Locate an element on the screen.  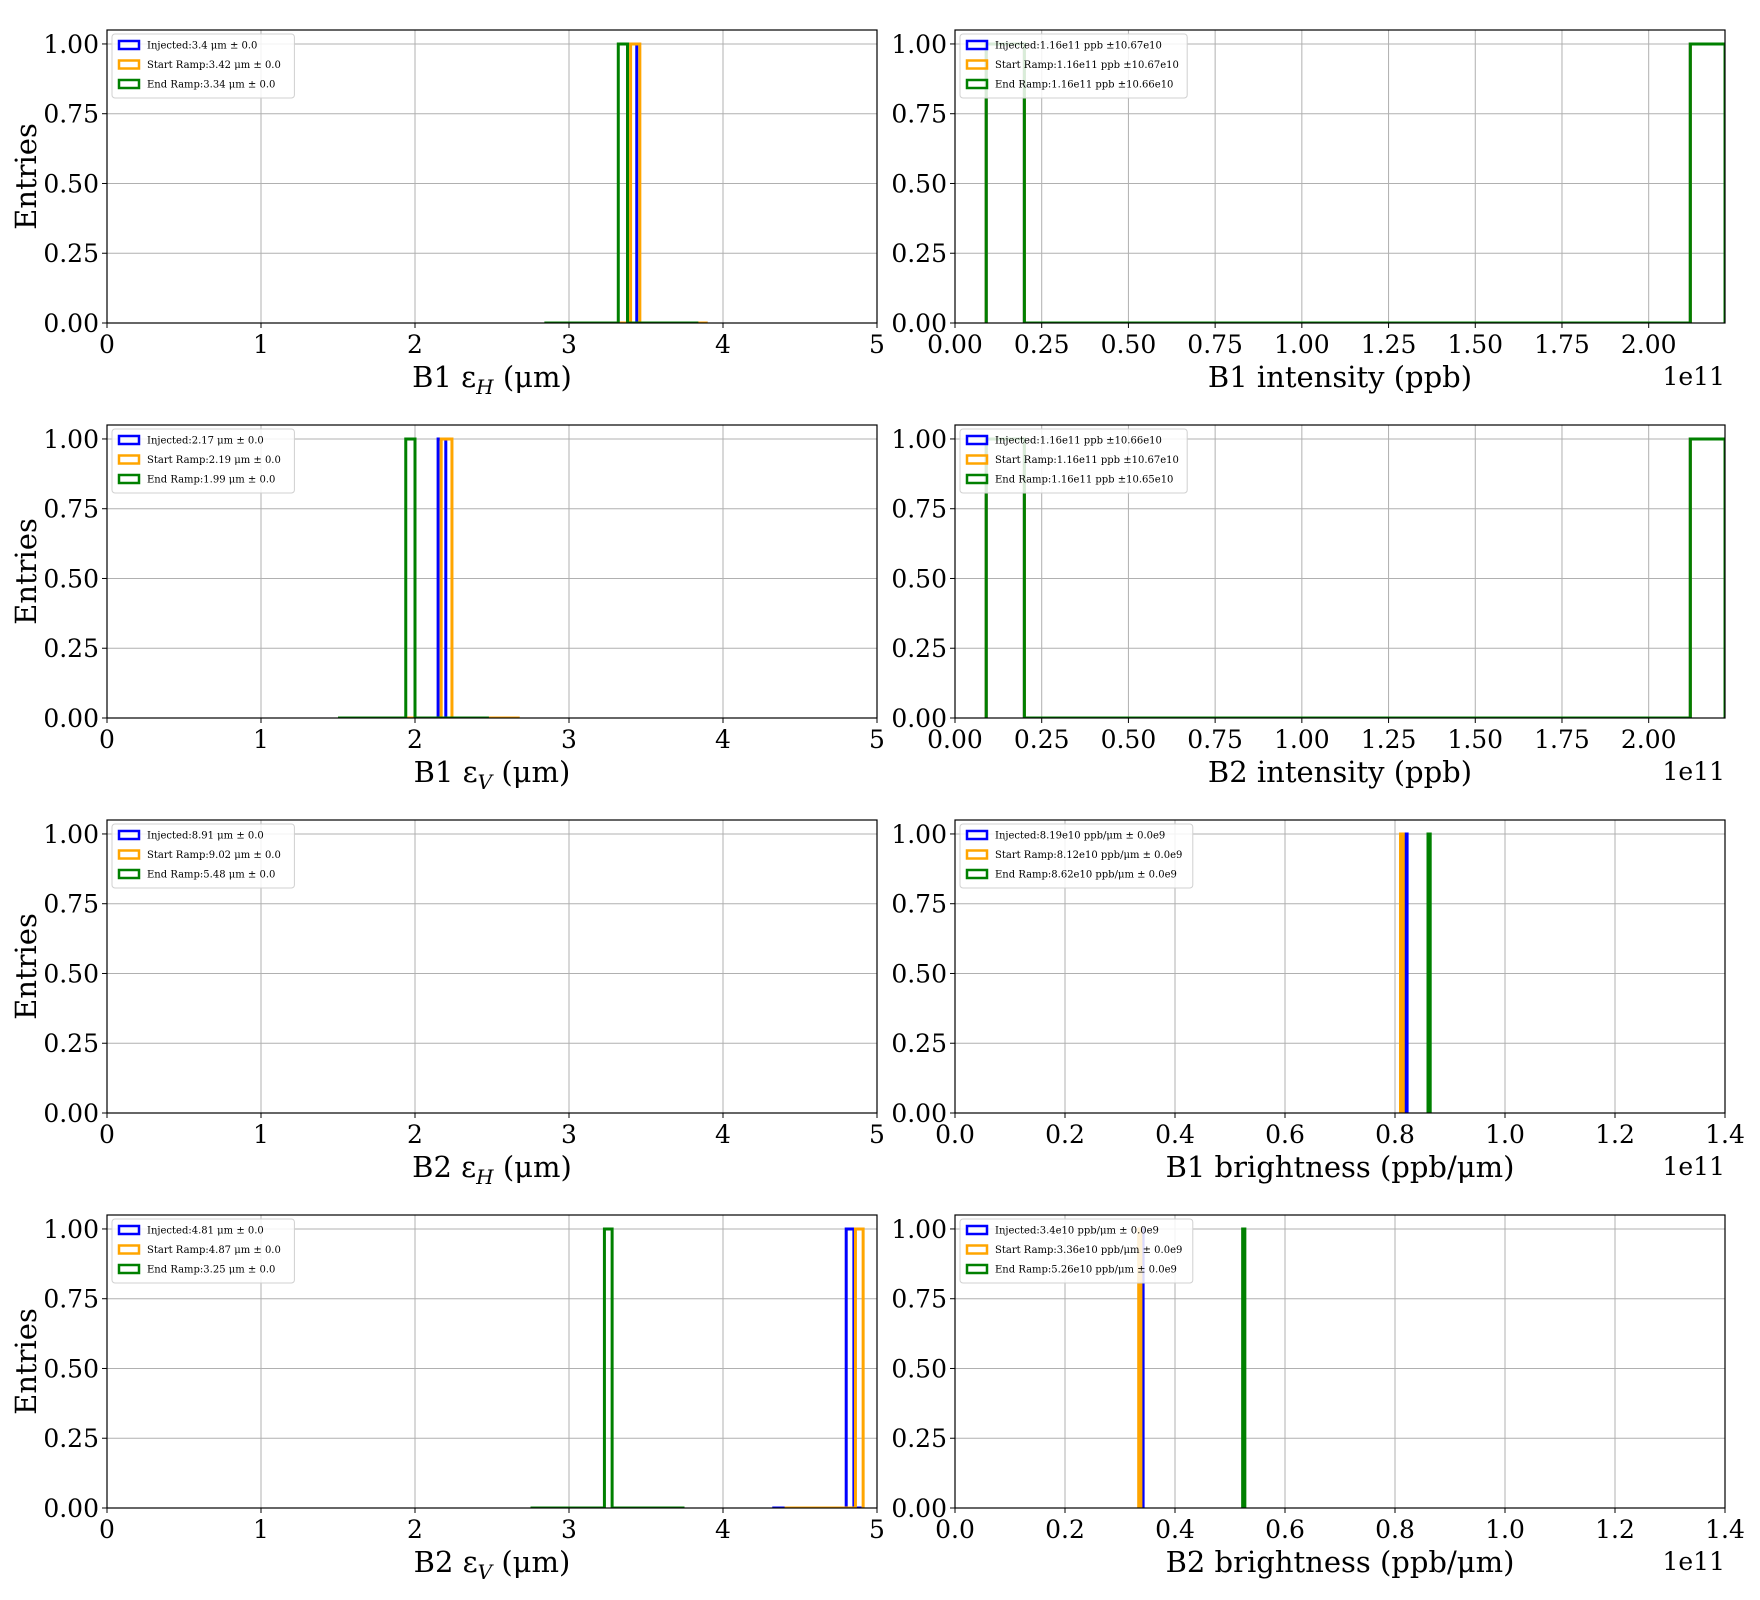
x-tick-label: 0.8 is located at coordinates (1395, 1134).